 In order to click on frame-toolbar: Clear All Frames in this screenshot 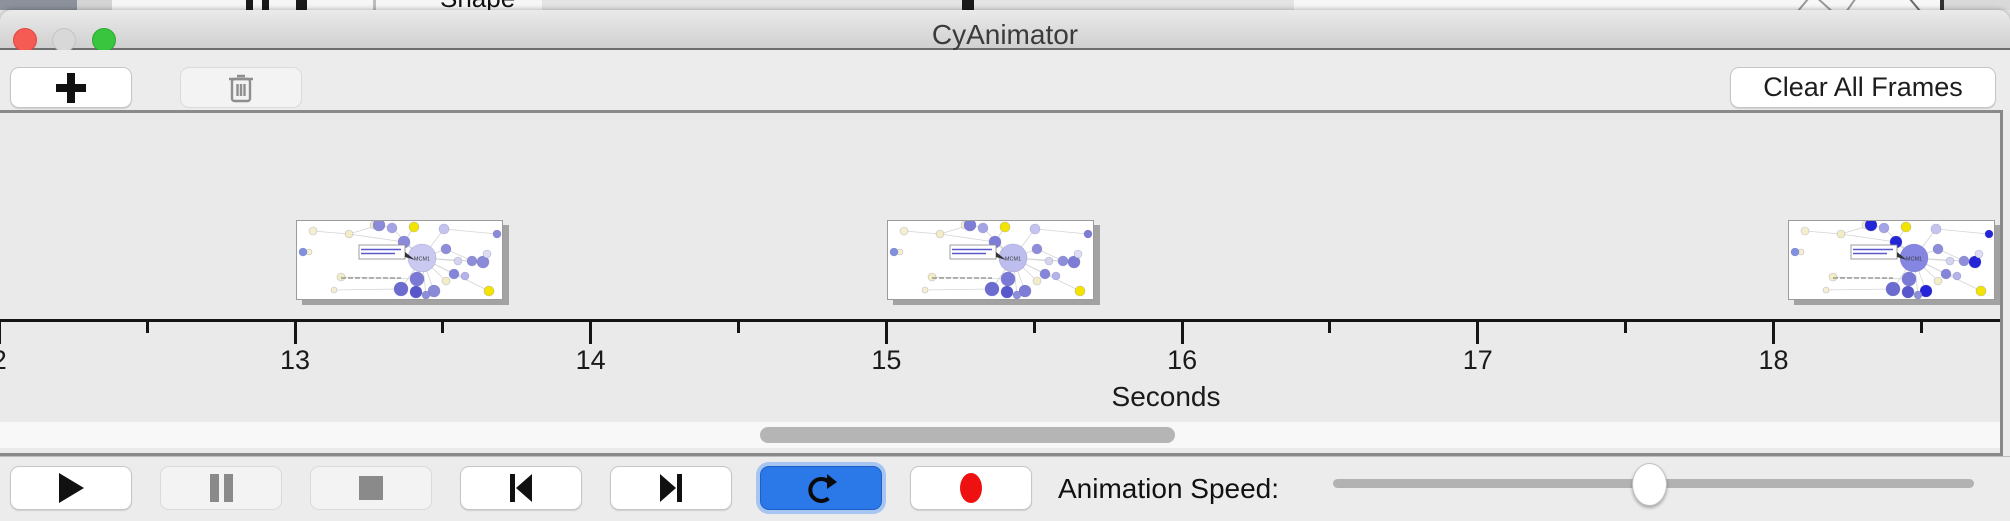, I will do `click(1005, 85)`.